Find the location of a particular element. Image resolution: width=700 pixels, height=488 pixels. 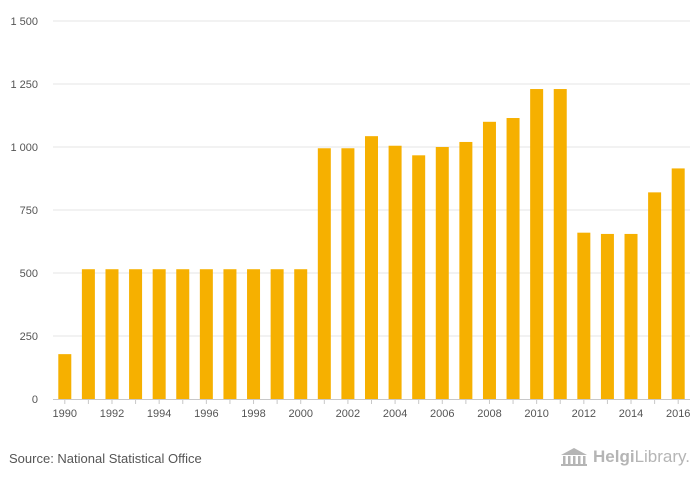

x-tick-label: 2006 is located at coordinates (442, 414).